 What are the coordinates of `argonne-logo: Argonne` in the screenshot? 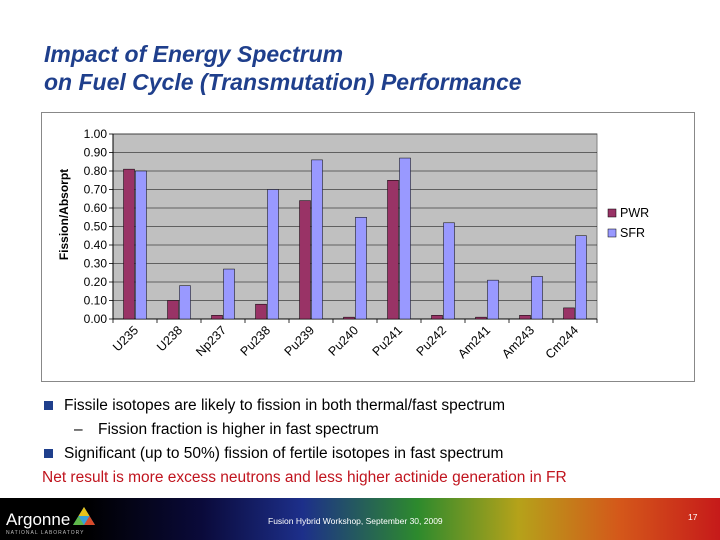 It's located at (38, 519).